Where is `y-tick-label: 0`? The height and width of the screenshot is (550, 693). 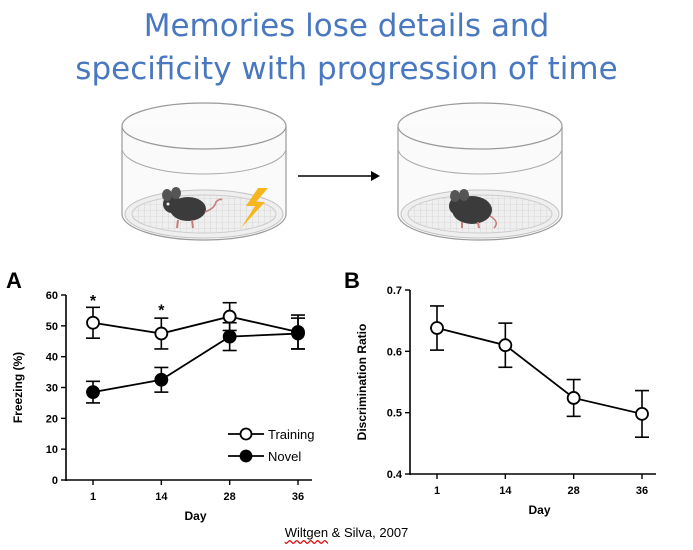 y-tick-label: 0 is located at coordinates (55, 481).